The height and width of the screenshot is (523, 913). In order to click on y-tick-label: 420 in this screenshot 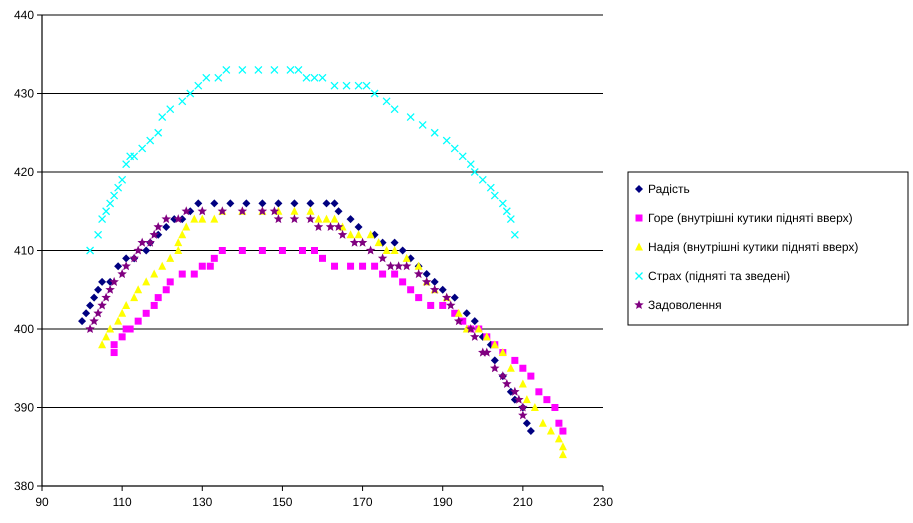, I will do `click(24, 172)`.